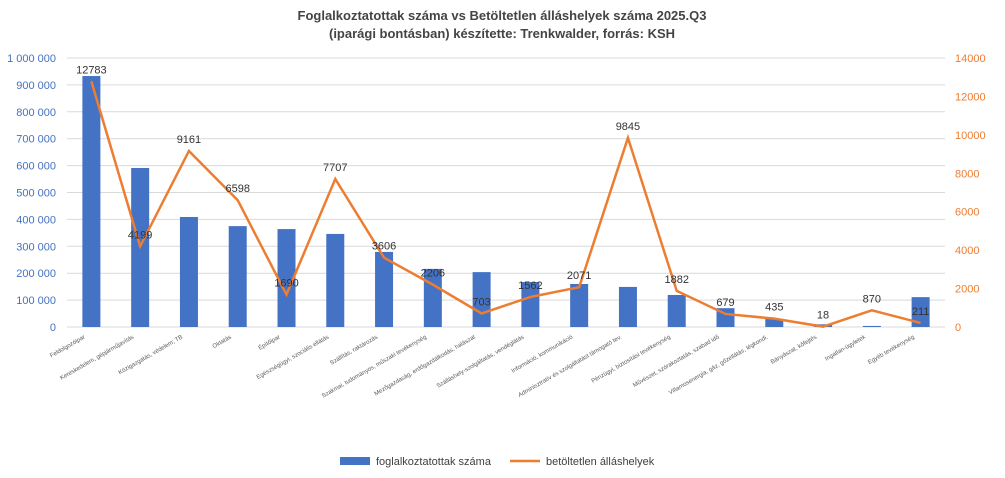 Image resolution: width=1005 pixels, height=478 pixels. What do you see at coordinates (36, 301) in the screenshot?
I see `left-tick-label: 100 000` at bounding box center [36, 301].